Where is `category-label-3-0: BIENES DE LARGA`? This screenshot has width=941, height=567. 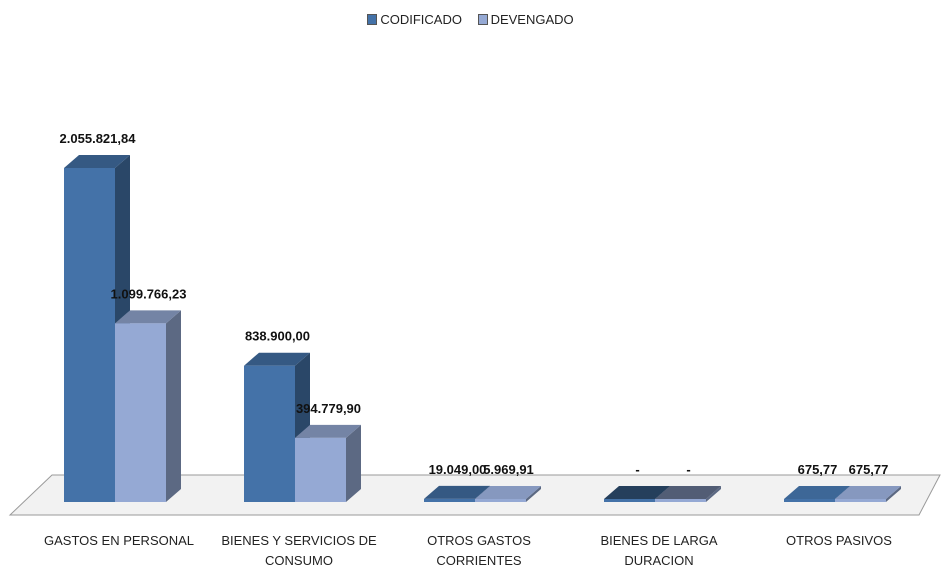 category-label-3-0: BIENES DE LARGA is located at coordinates (658, 540).